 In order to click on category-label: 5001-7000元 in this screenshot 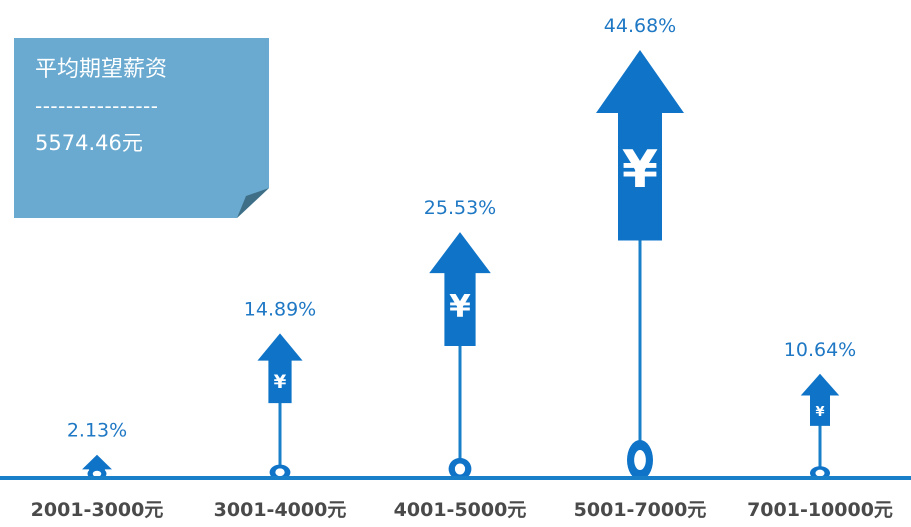, I will do `click(640, 510)`.